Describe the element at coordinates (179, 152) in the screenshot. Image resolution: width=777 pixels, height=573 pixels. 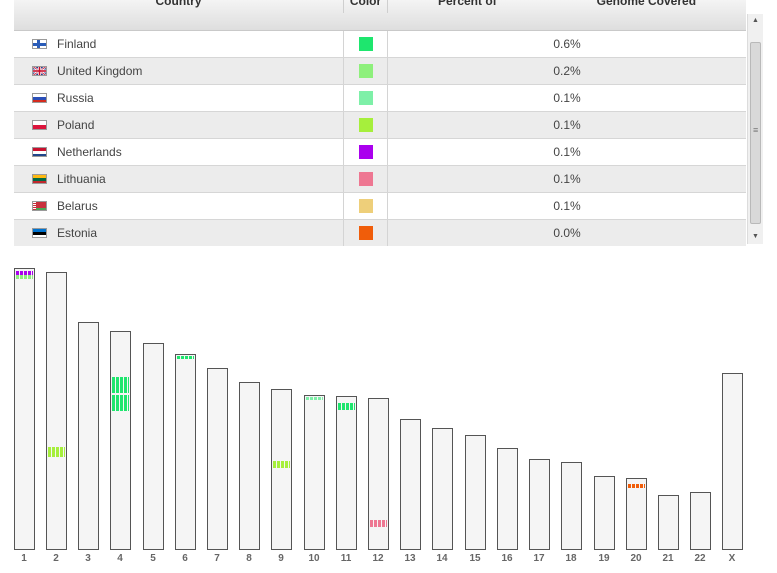
I see `country-cell: Netherlands` at that location.